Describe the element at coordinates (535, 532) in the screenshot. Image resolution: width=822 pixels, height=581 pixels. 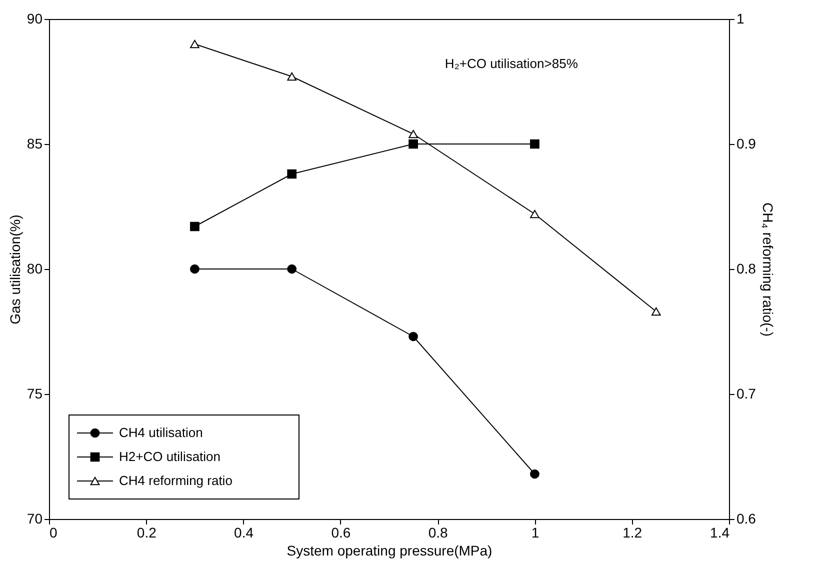
I see `x-tick-label: 1` at that location.